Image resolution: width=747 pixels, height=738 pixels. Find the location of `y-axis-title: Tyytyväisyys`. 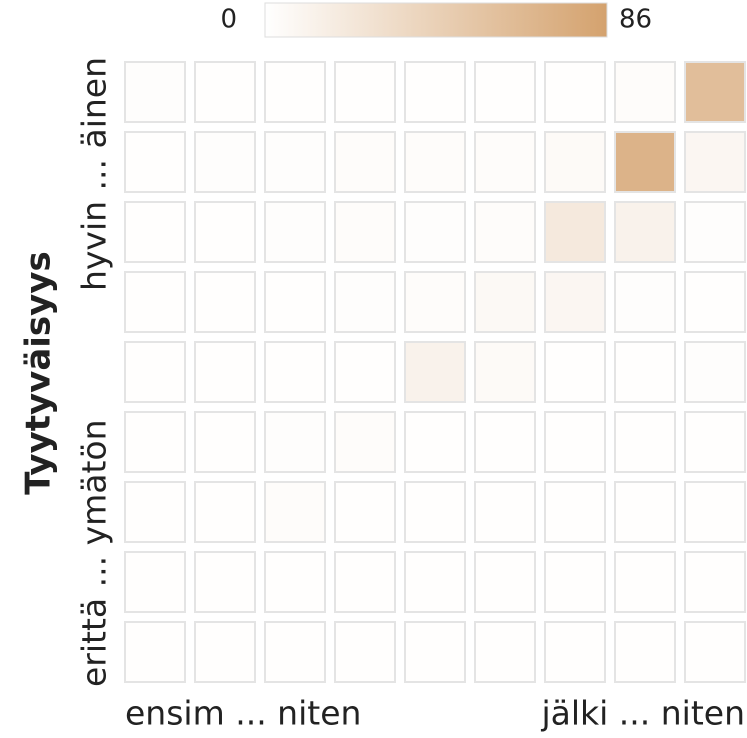

y-axis-title: Tyytyväisyys is located at coordinates (39, 372).